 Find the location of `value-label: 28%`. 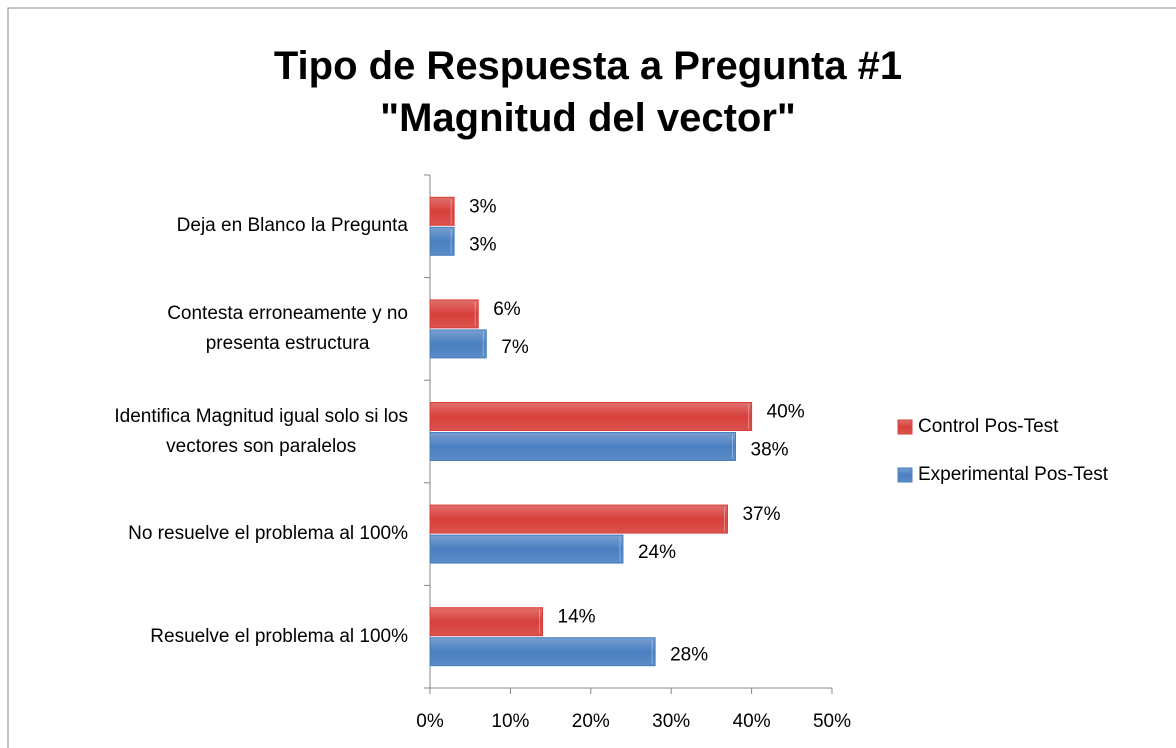

value-label: 28% is located at coordinates (689, 655).